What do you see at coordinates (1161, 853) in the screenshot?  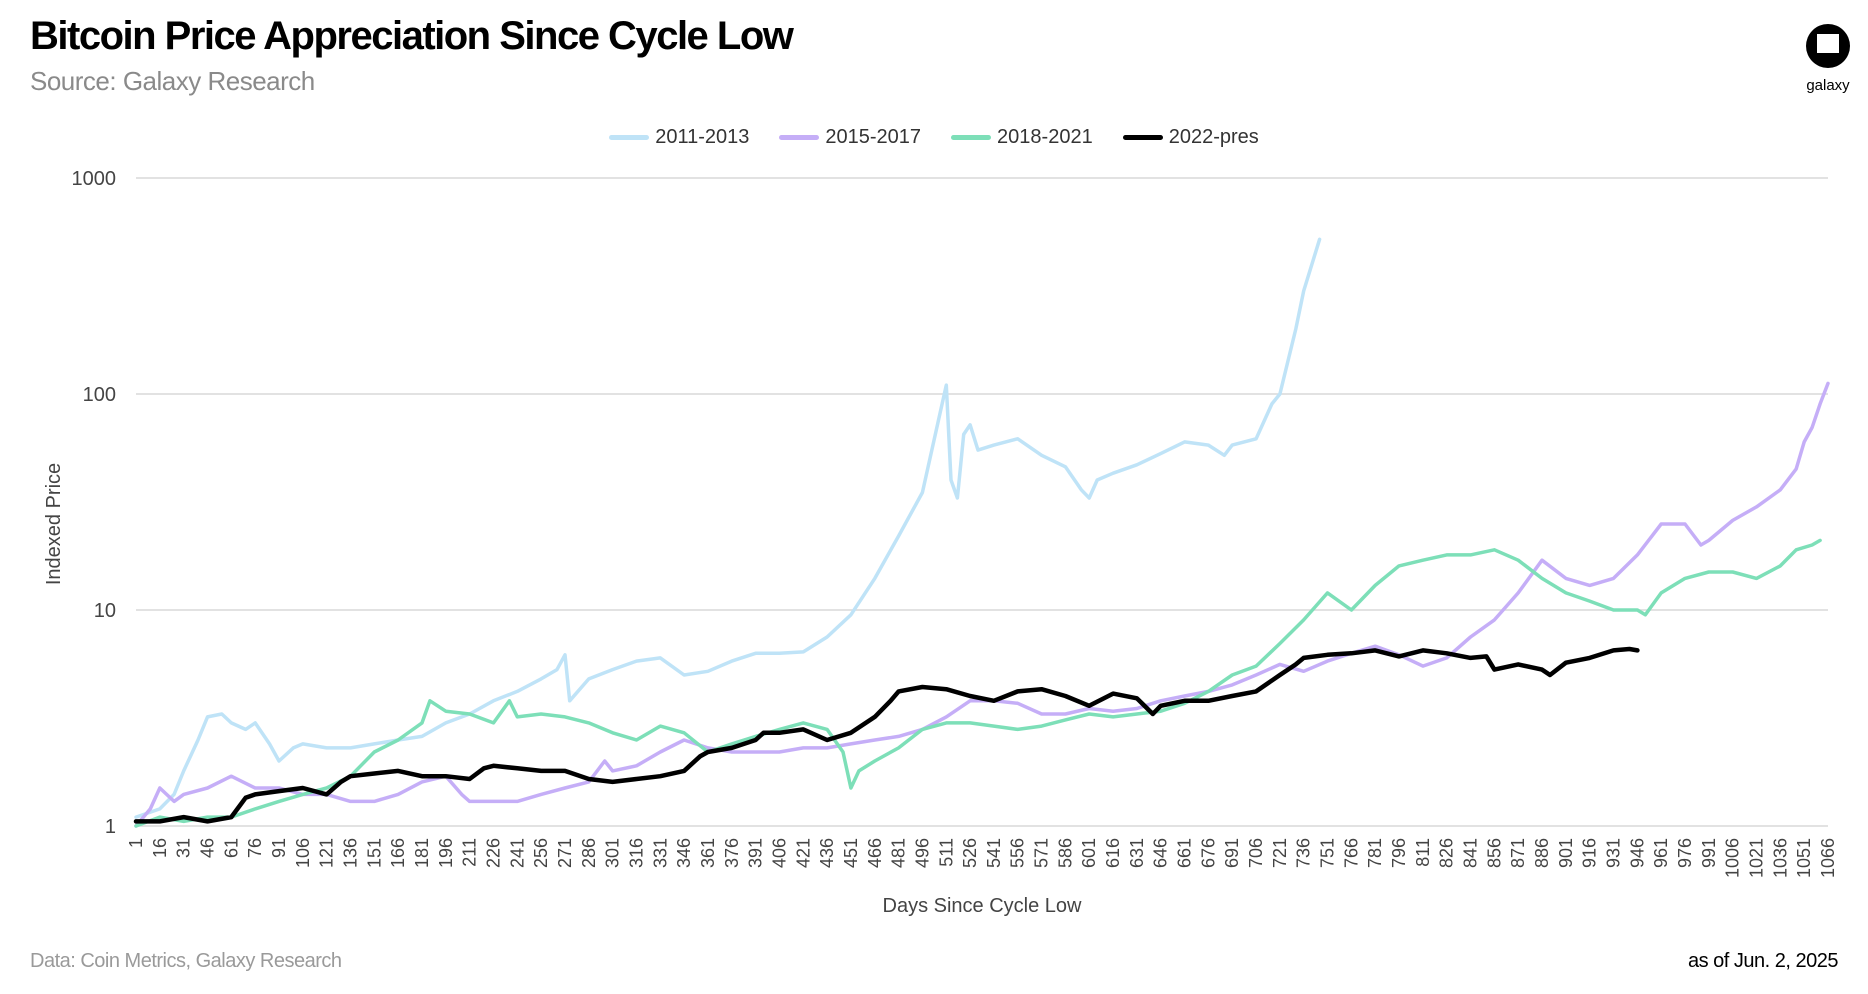 I see `x-tick-label: 646` at bounding box center [1161, 853].